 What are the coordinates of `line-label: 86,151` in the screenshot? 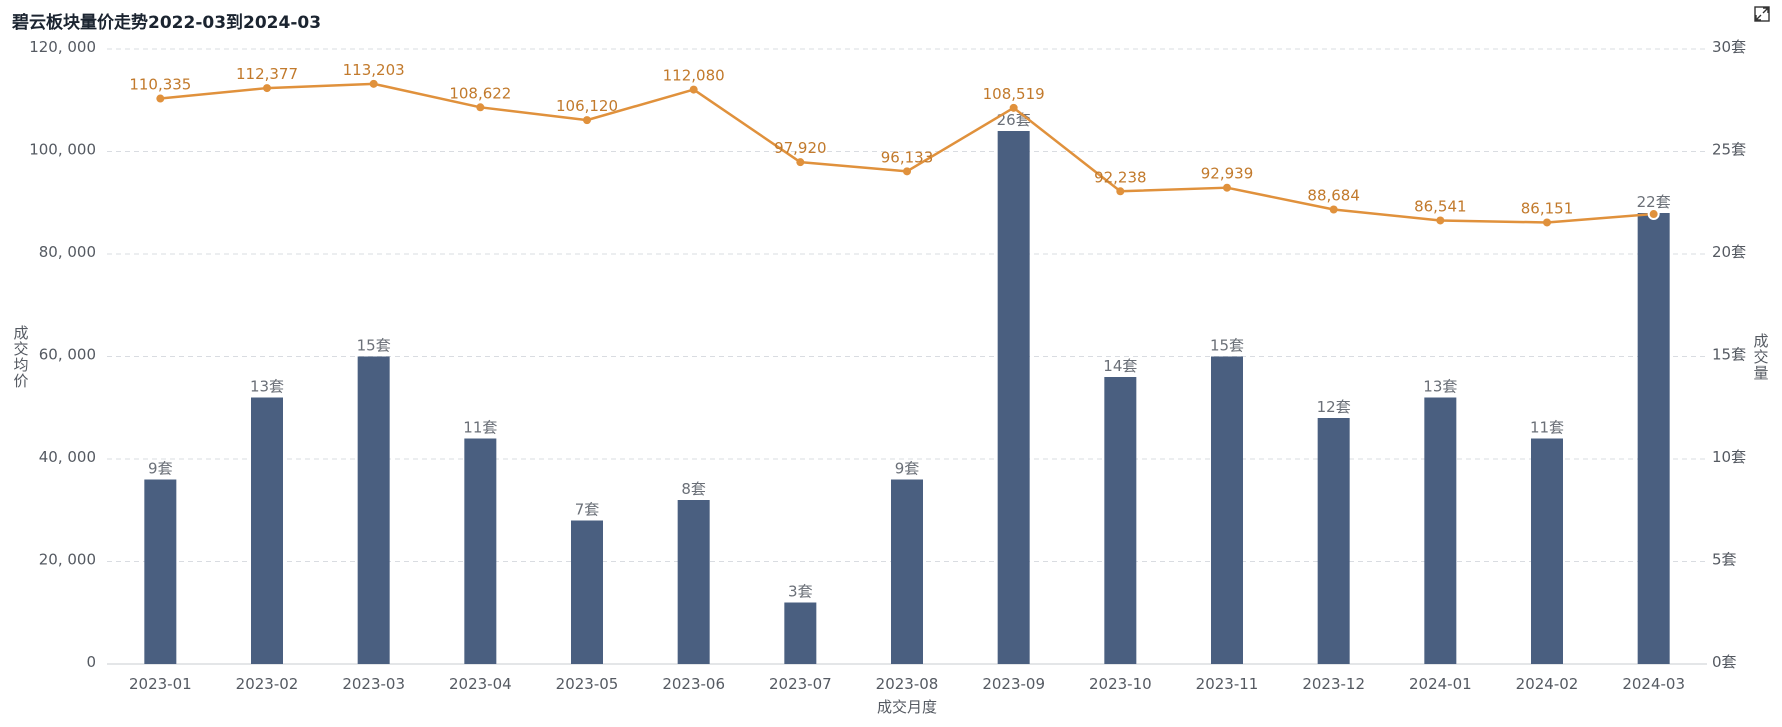 It's located at (1547, 208).